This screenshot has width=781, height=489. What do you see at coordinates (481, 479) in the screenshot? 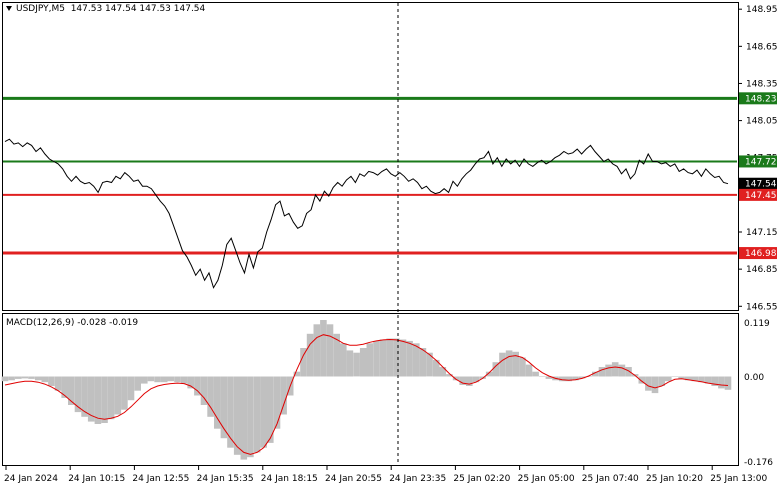
I see `time-tick-label: 25 Jan 02:20` at bounding box center [481, 479].